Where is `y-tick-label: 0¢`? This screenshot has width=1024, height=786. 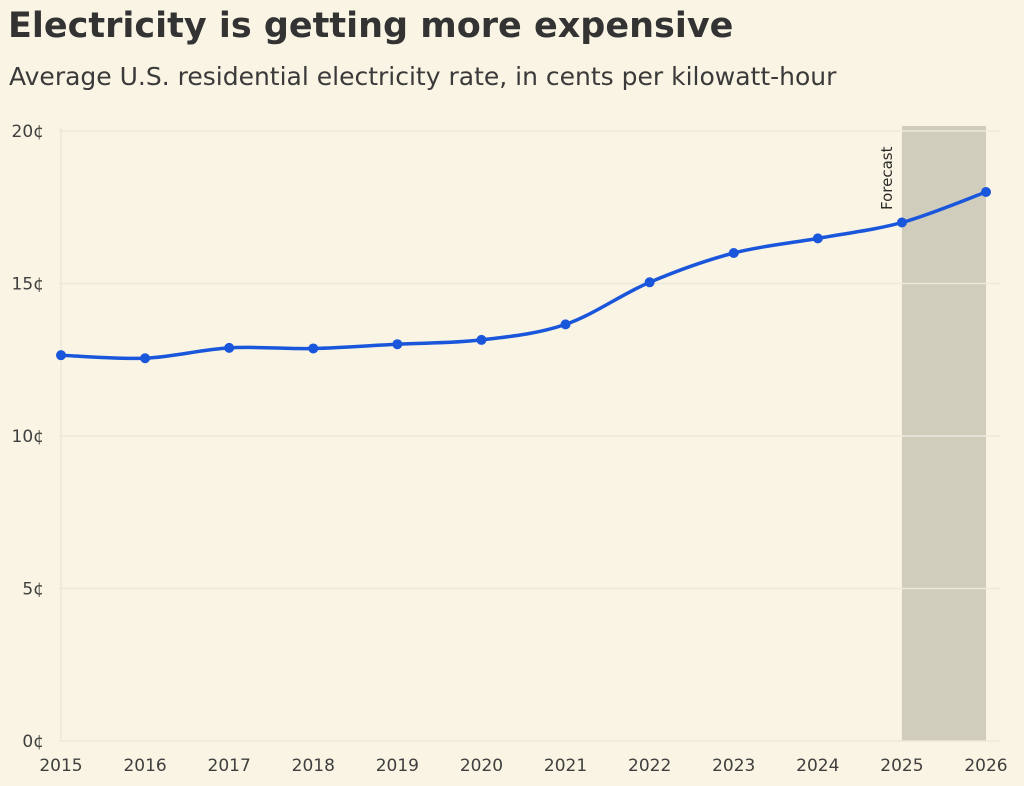 y-tick-label: 0¢ is located at coordinates (33, 742).